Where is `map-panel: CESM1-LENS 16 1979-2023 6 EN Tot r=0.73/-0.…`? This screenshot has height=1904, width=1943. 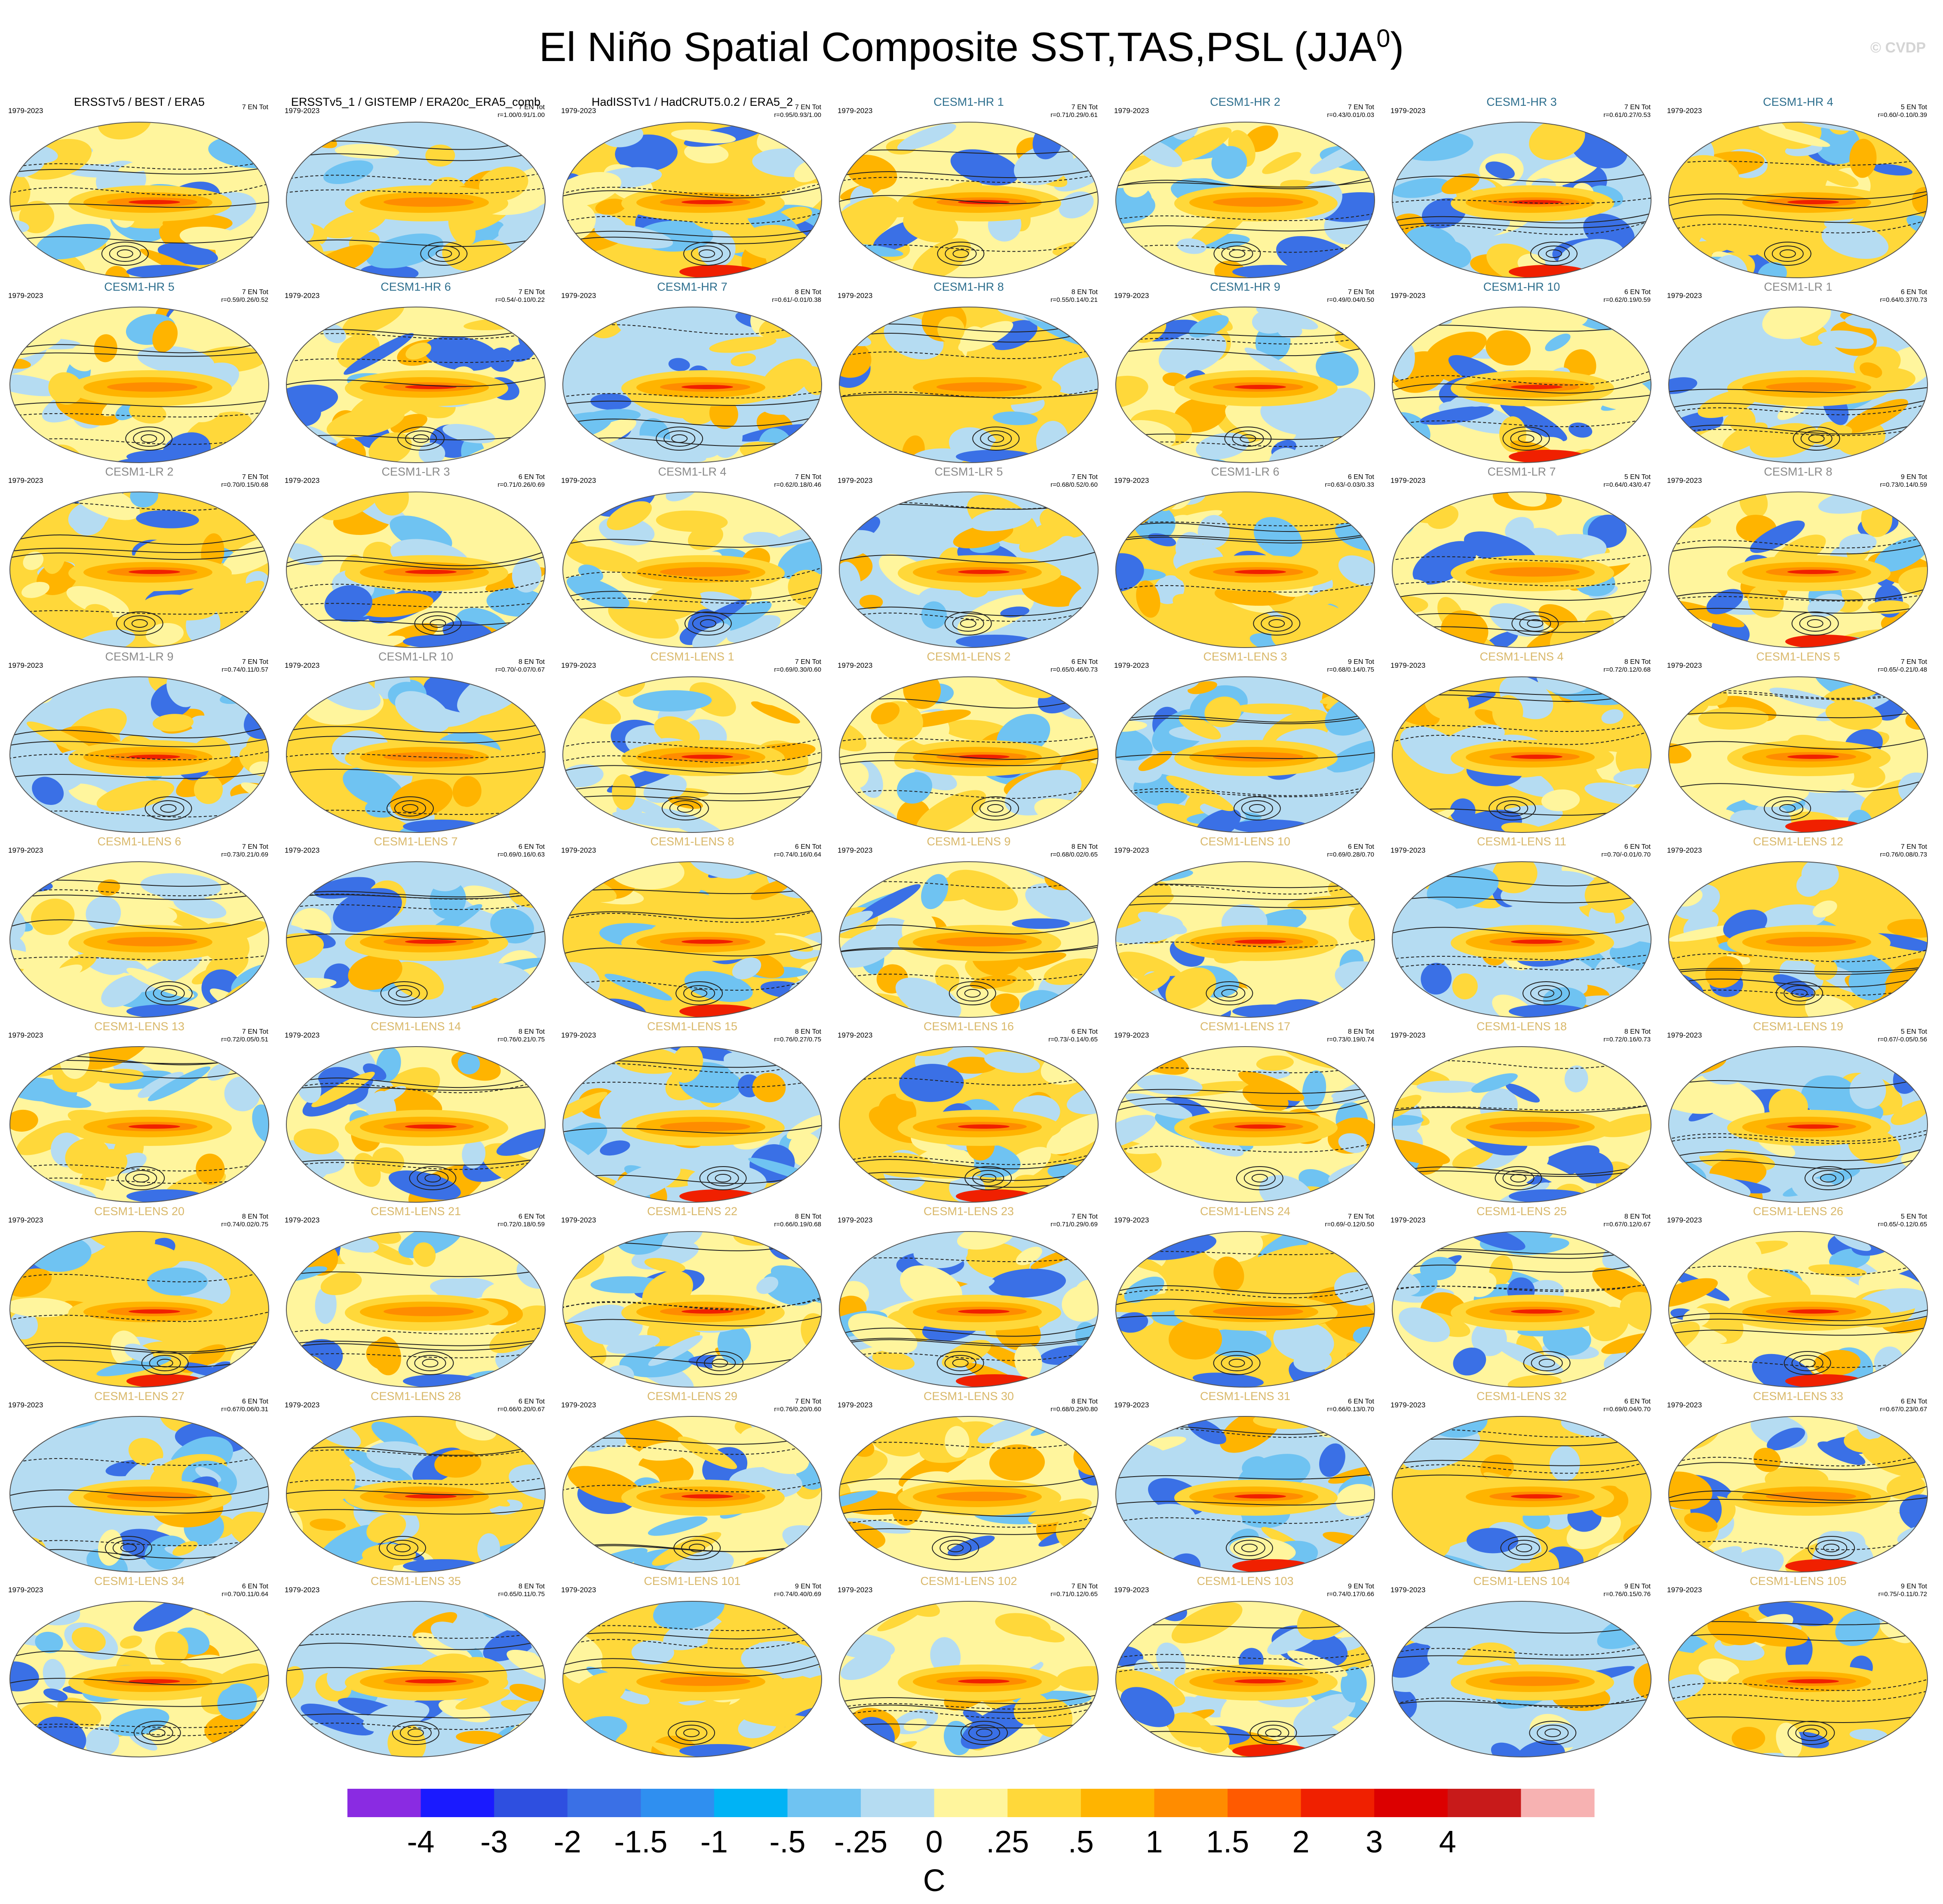 map-panel: CESM1-LENS 16 1979-2023 6 EN Tot r=0.73/-0.… is located at coordinates (968, 1112).